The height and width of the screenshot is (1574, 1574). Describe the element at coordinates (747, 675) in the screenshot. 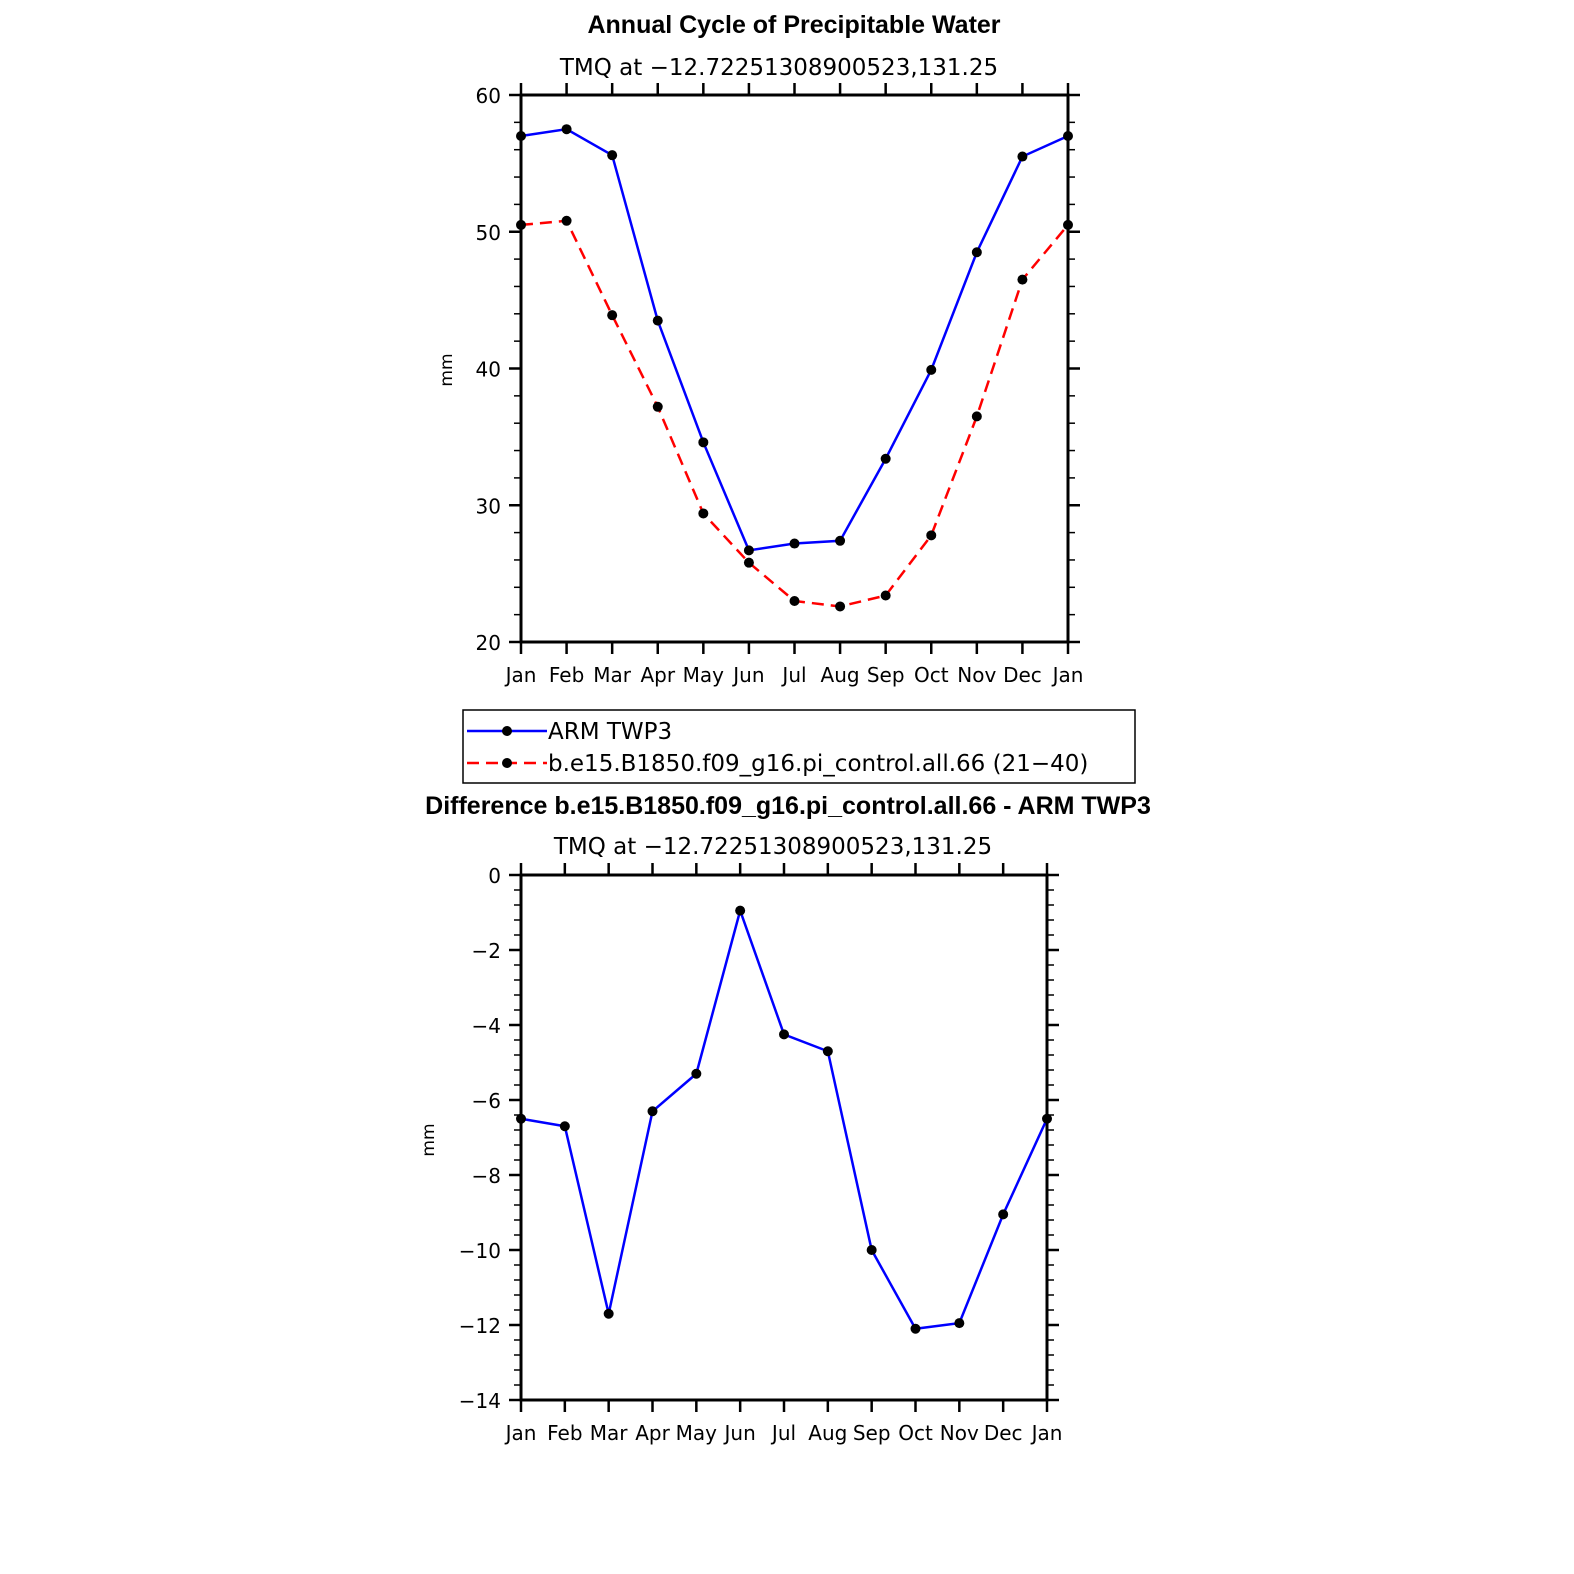

I see `top-x-tick-label: Jun` at that location.